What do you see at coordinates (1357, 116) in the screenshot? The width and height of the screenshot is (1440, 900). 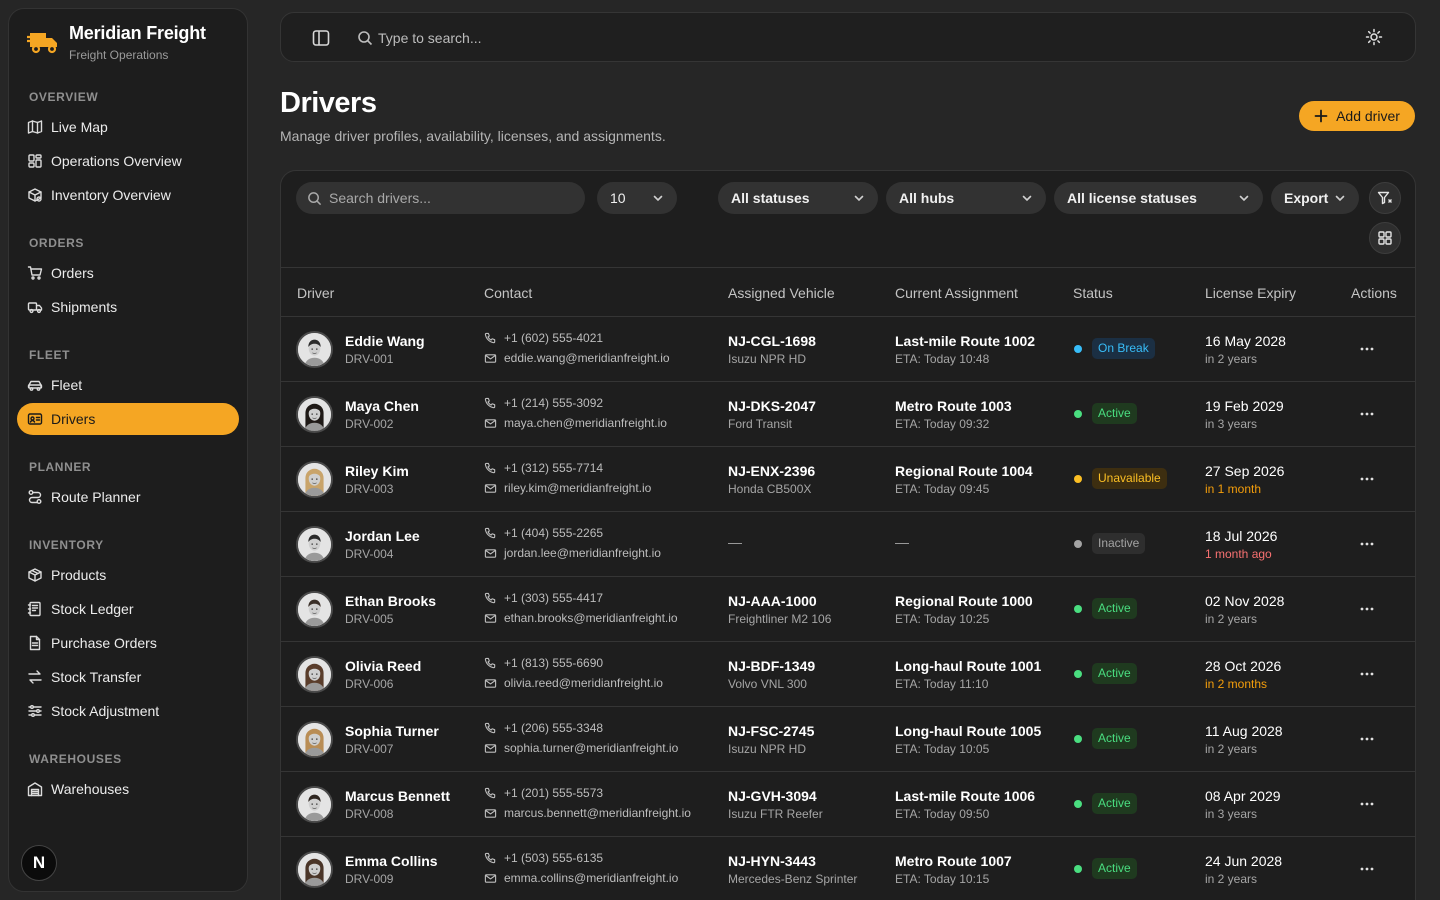 I see `add-driver-button: Add driver` at bounding box center [1357, 116].